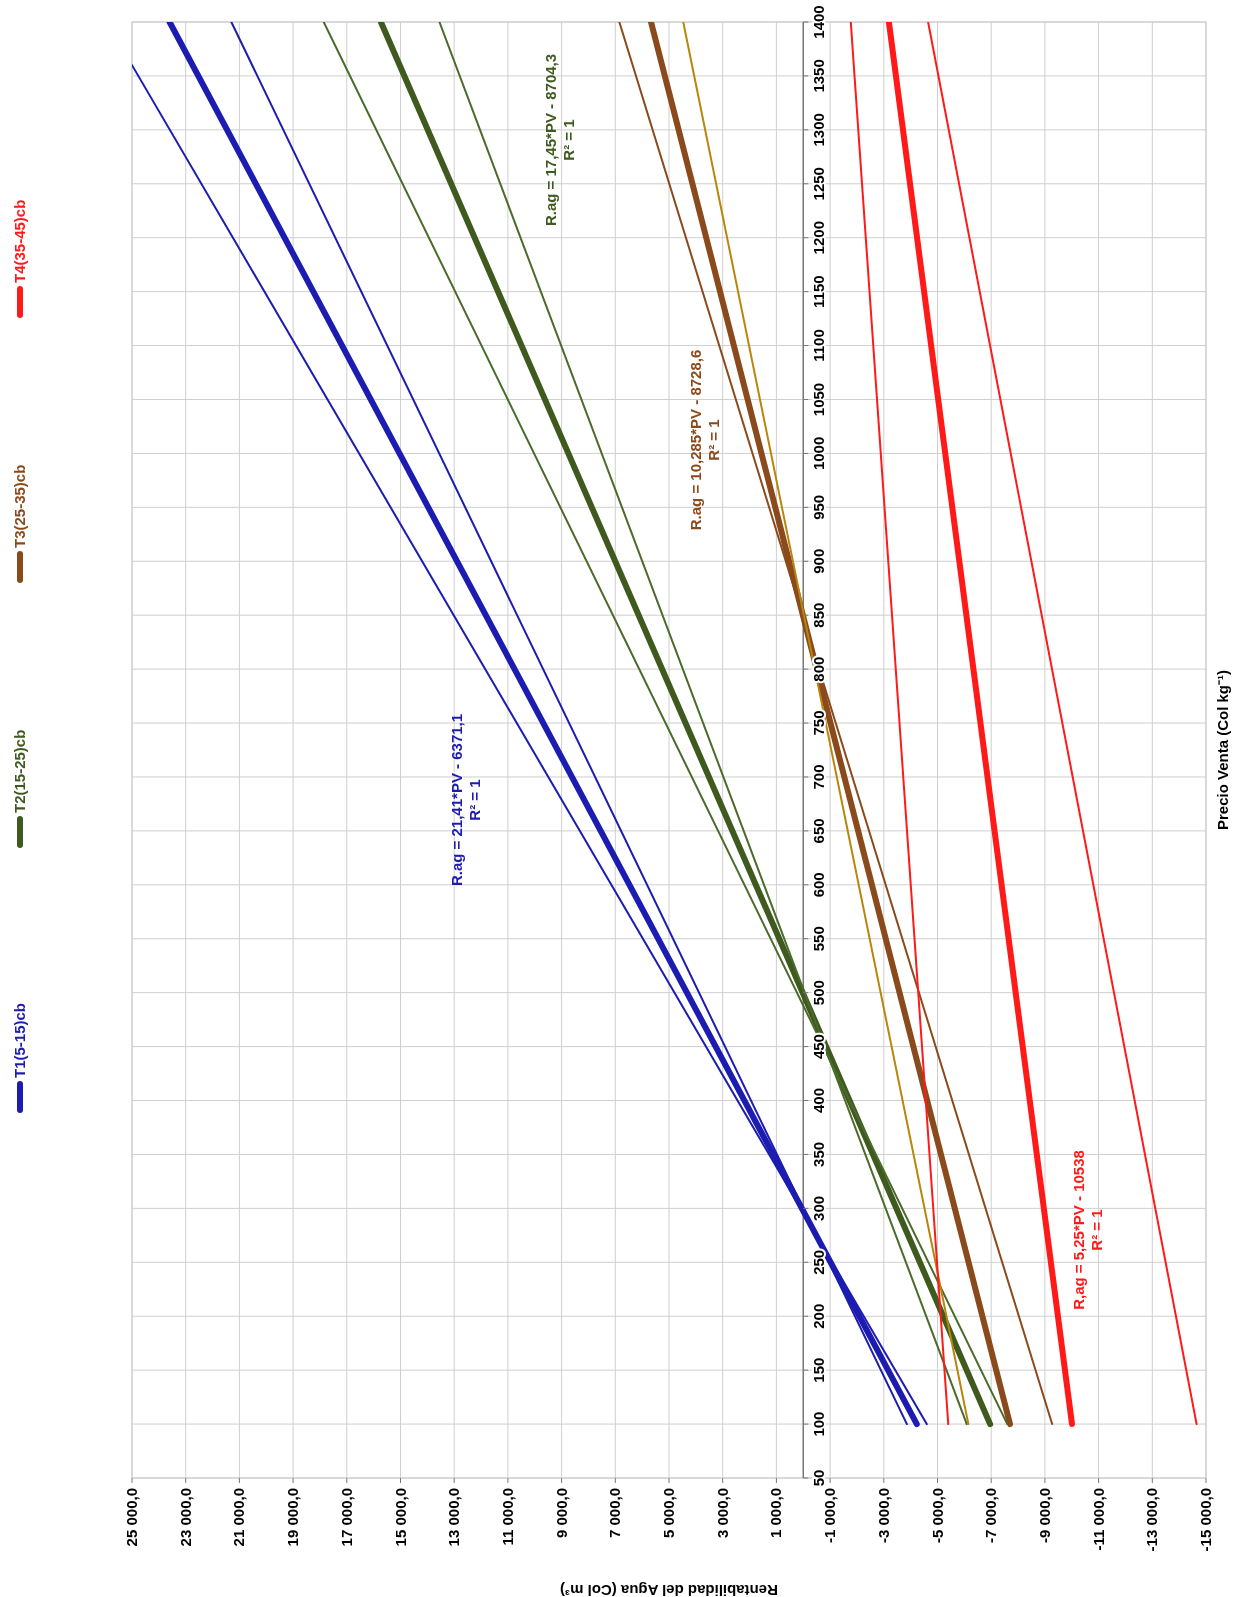 This screenshot has height=1597, width=1252. What do you see at coordinates (819, 561) in the screenshot?
I see `y-tick-label: 900` at bounding box center [819, 561].